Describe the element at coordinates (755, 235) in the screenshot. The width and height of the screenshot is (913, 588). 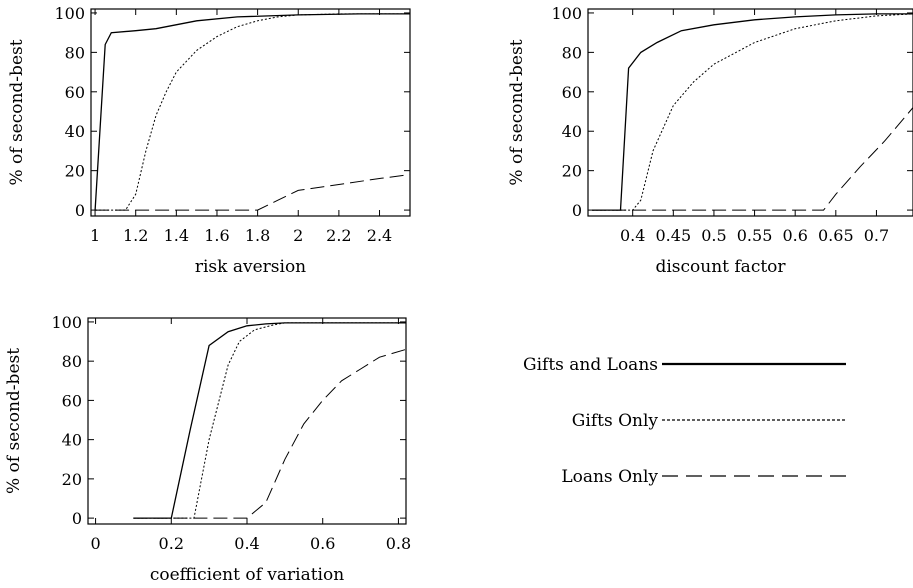
I see `x-tick-label: 0.55` at that location.